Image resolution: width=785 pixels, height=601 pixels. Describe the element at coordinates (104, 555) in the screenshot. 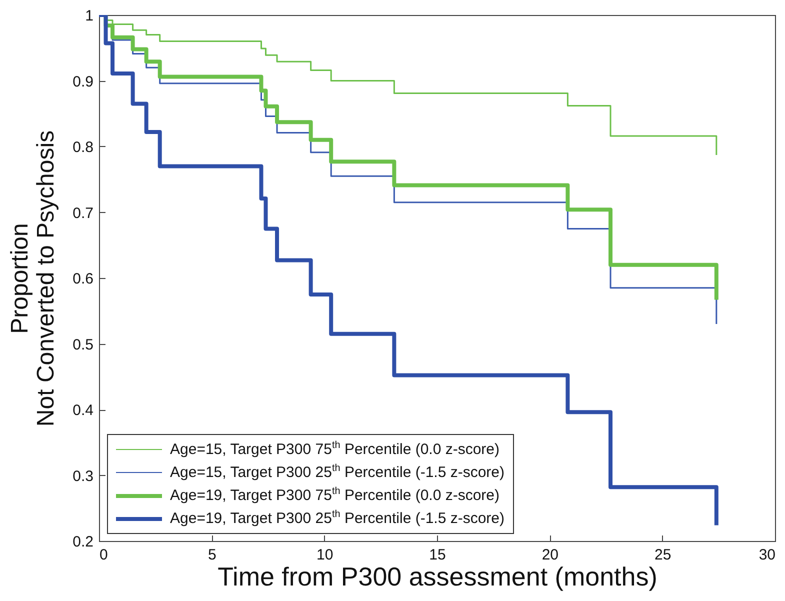

I see `x-tick-label: 0` at that location.